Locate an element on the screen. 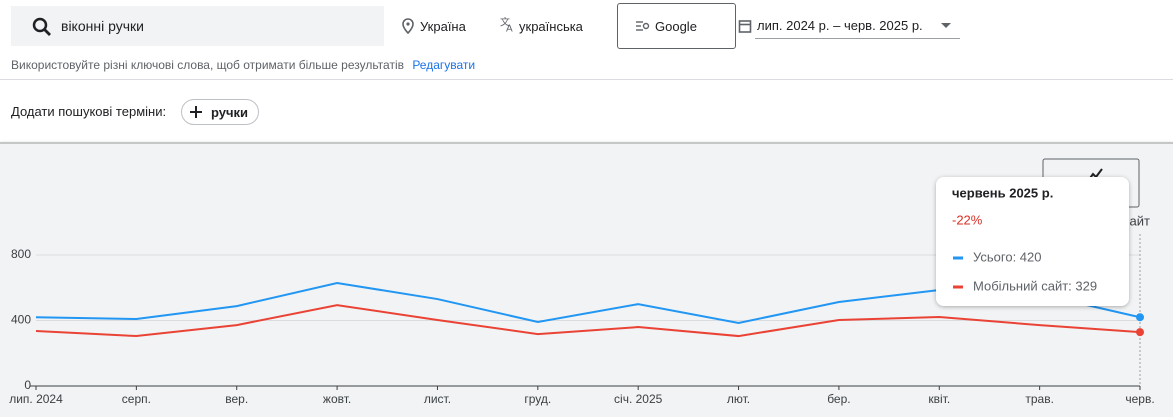  svg-text: 文 is located at coordinates (505, 23).